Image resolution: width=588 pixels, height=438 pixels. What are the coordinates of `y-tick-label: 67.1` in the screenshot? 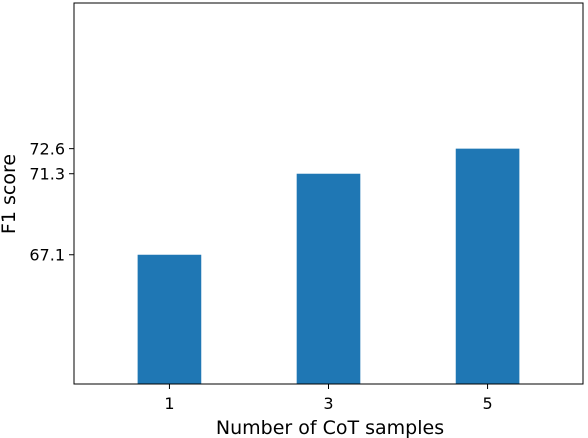 It's located at (47, 255).